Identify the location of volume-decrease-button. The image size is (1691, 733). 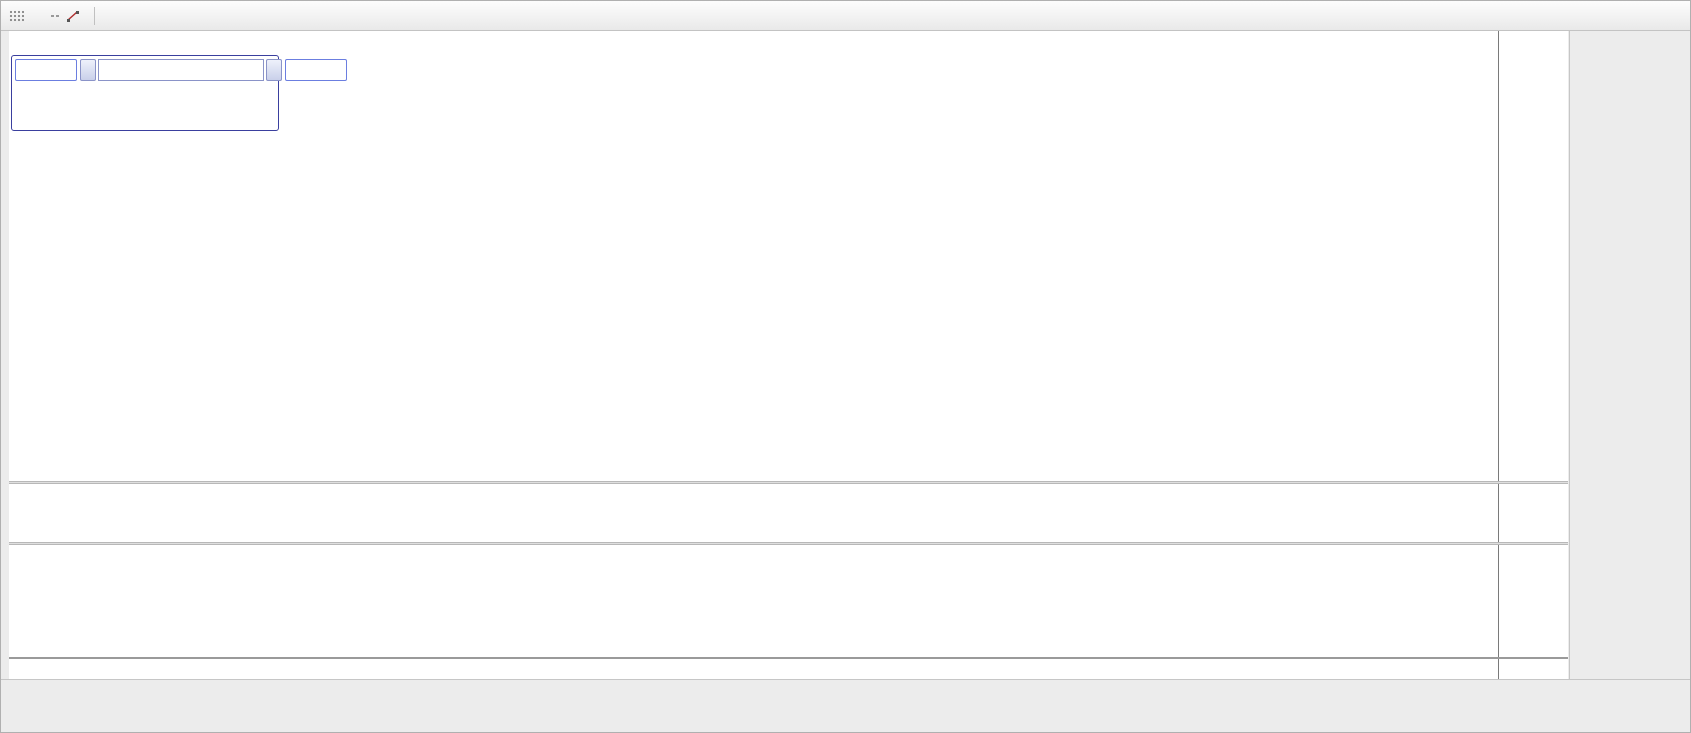
(88, 70).